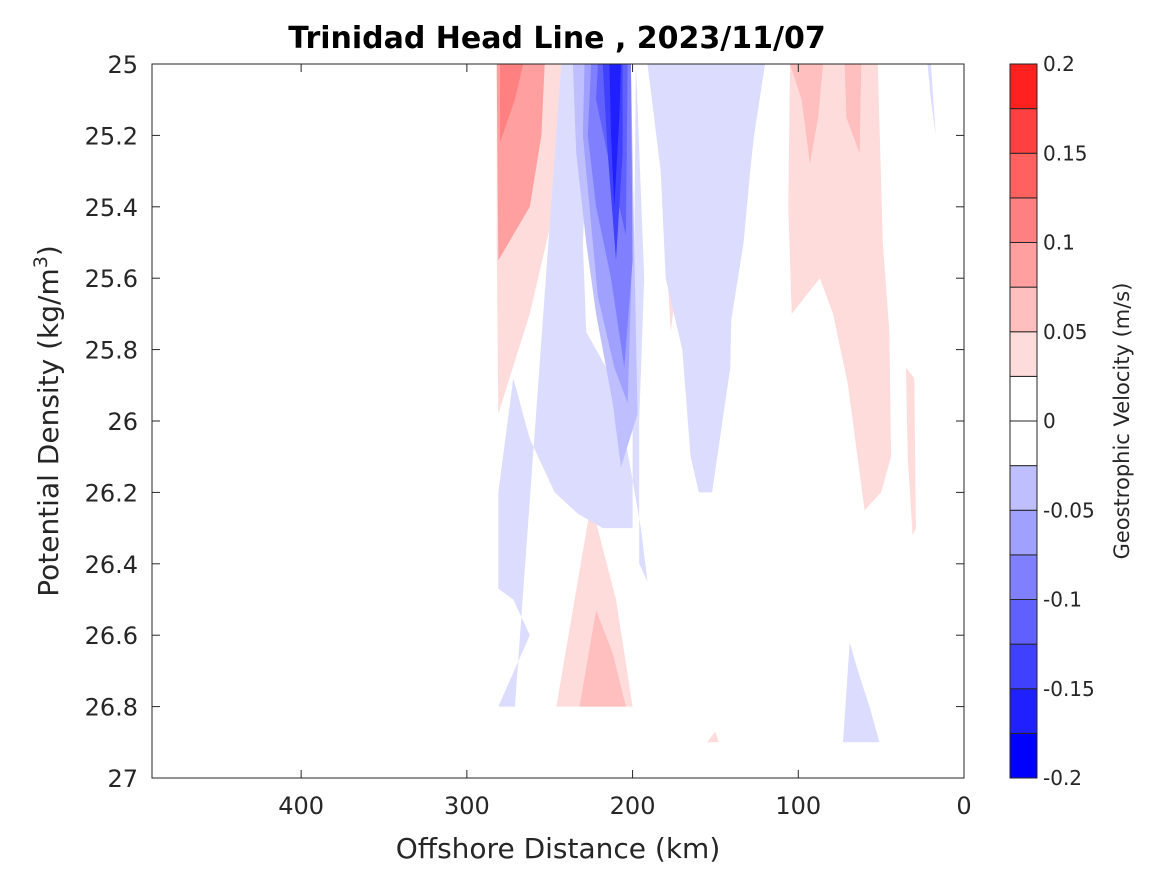  What do you see at coordinates (1059, 243) in the screenshot?
I see `colorbar-tick-label: 0.1` at bounding box center [1059, 243].